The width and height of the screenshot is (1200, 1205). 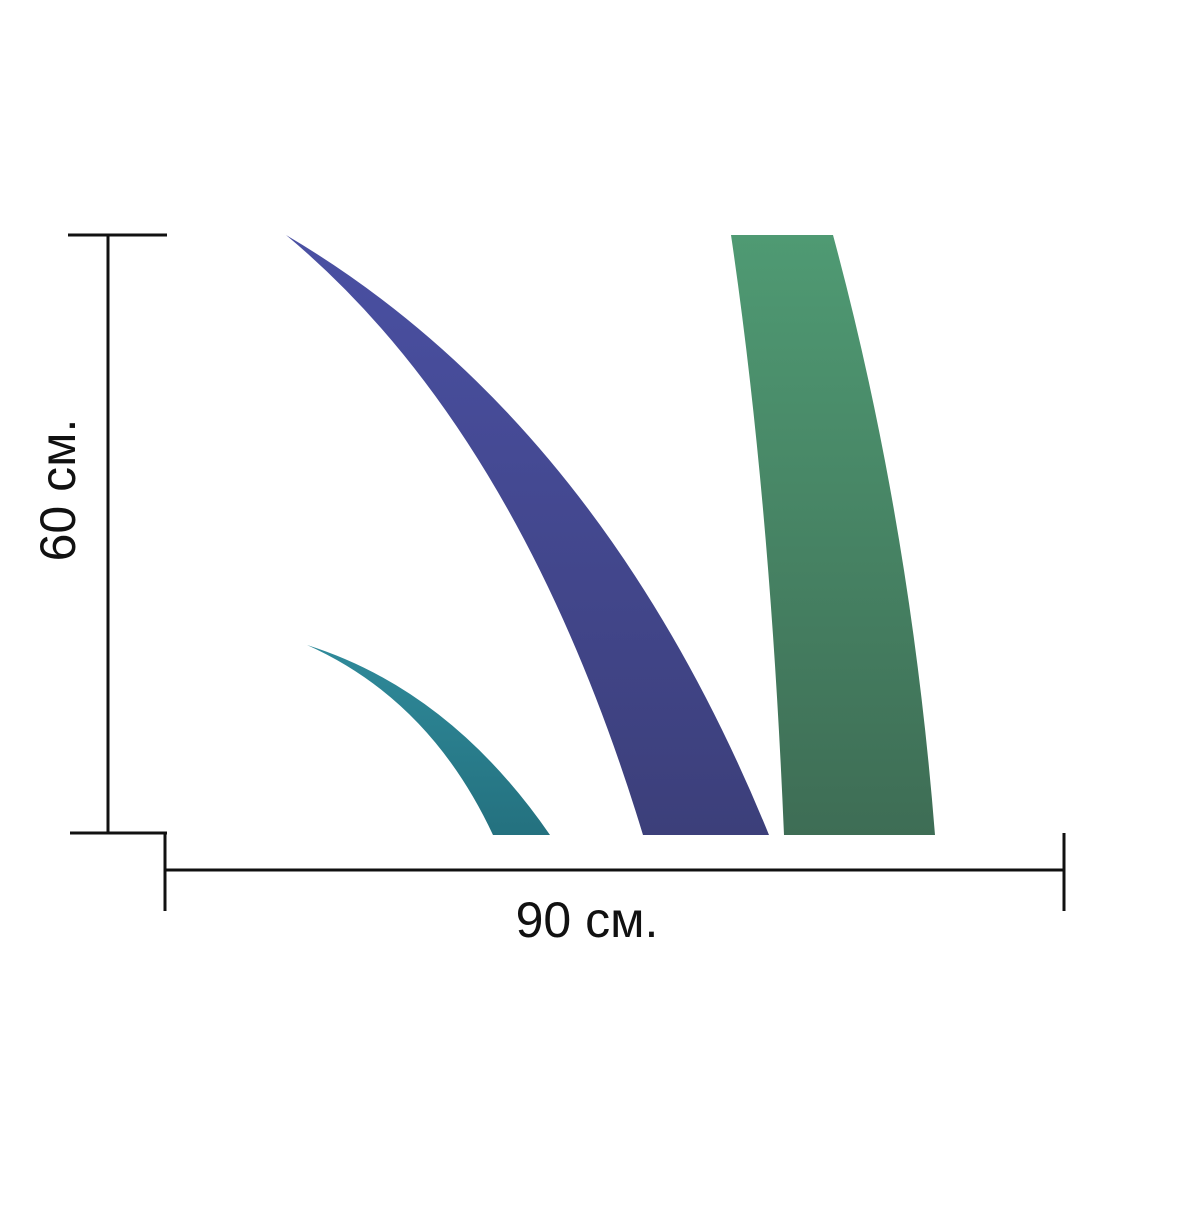 I want to click on right-green-blade, so click(x=833, y=535).